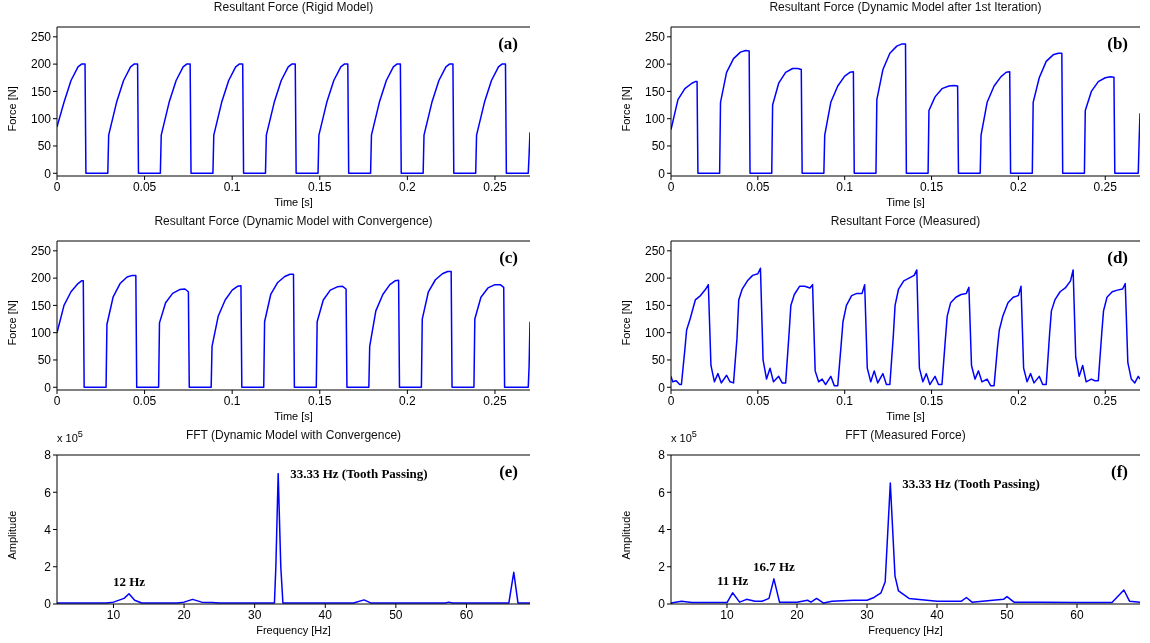  Describe the element at coordinates (129, 581) in the screenshot. I see `annotation: 12 Hz` at that location.